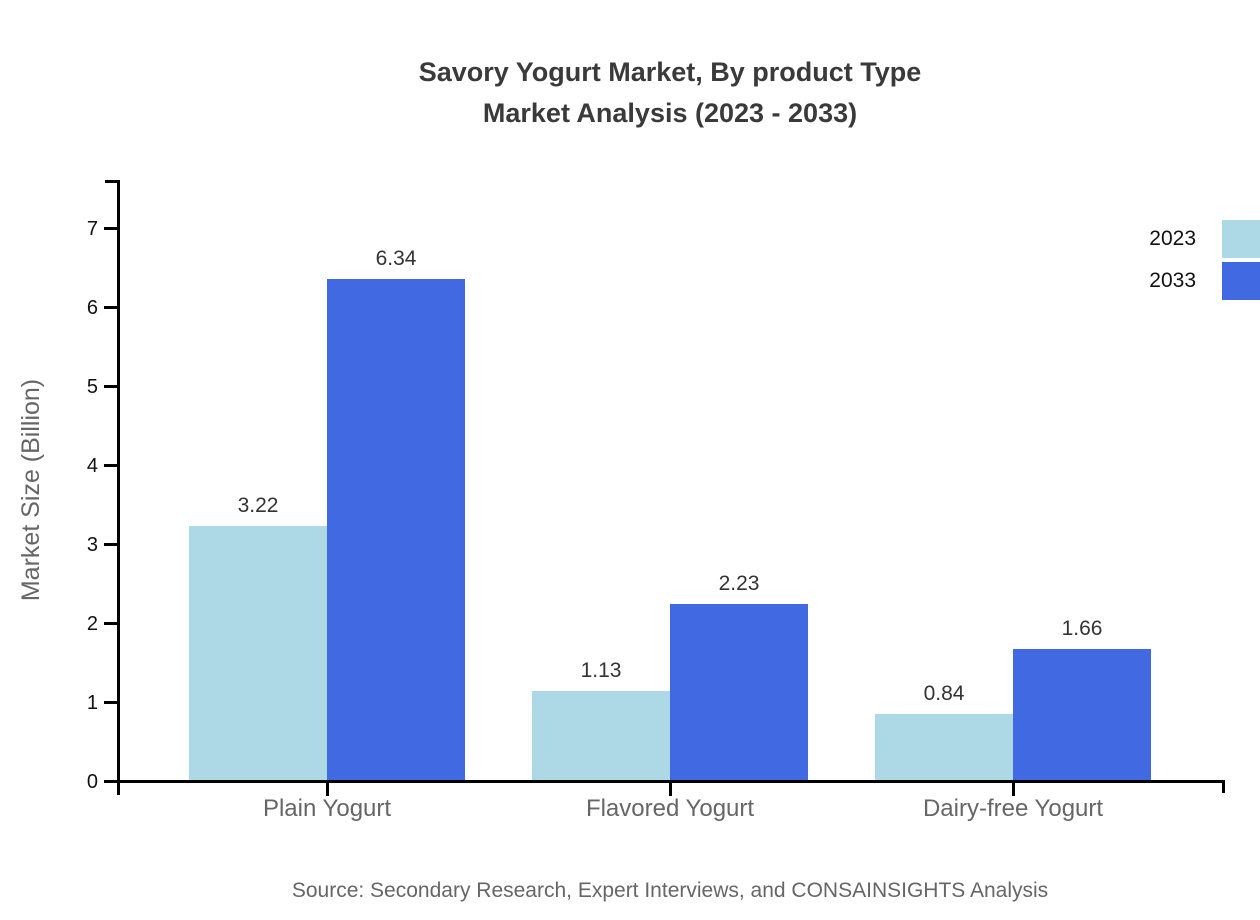 The width and height of the screenshot is (1260, 920). Describe the element at coordinates (92, 466) in the screenshot. I see `y-tick-label: 4` at that location.